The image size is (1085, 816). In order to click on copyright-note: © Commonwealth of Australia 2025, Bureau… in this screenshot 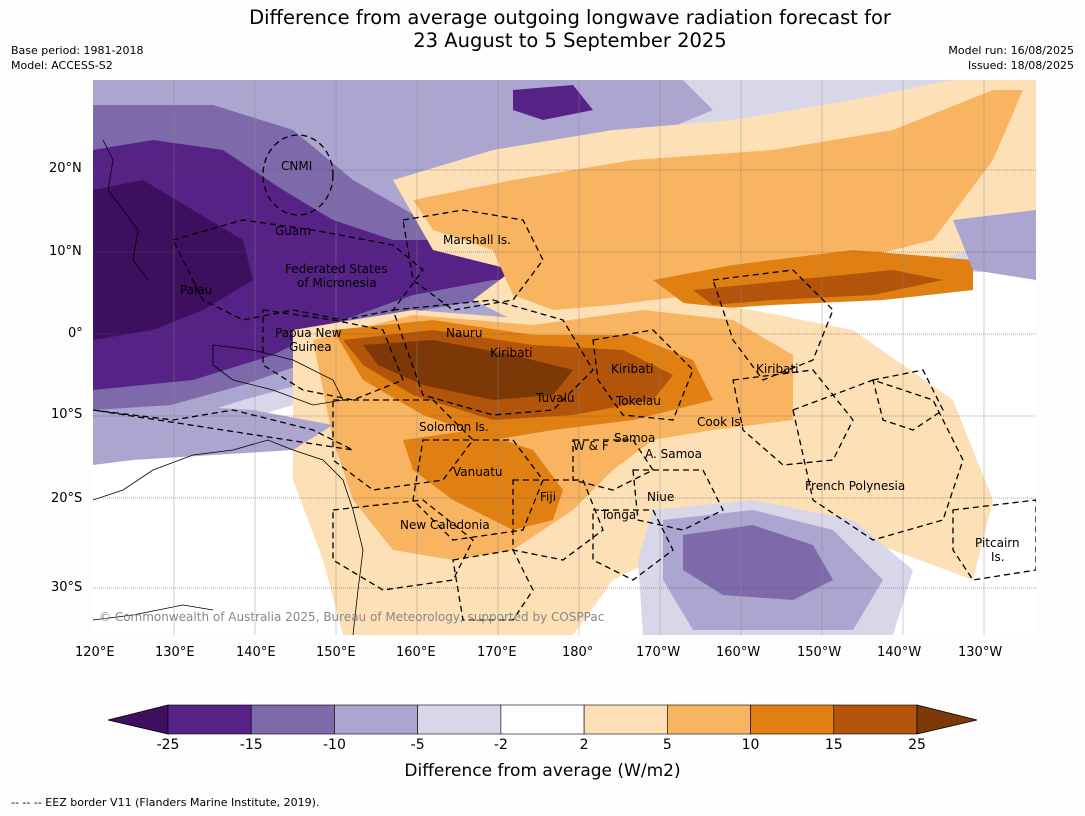, I will do `click(351, 617)`.